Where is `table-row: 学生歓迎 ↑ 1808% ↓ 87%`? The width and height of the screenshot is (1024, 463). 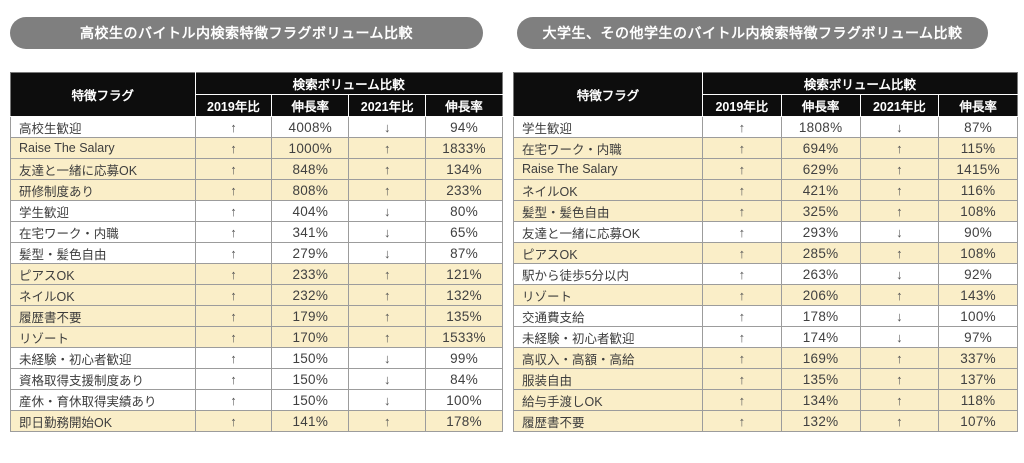
table-row: 学生歓迎 ↑ 1808% ↓ 87% is located at coordinates (765, 127).